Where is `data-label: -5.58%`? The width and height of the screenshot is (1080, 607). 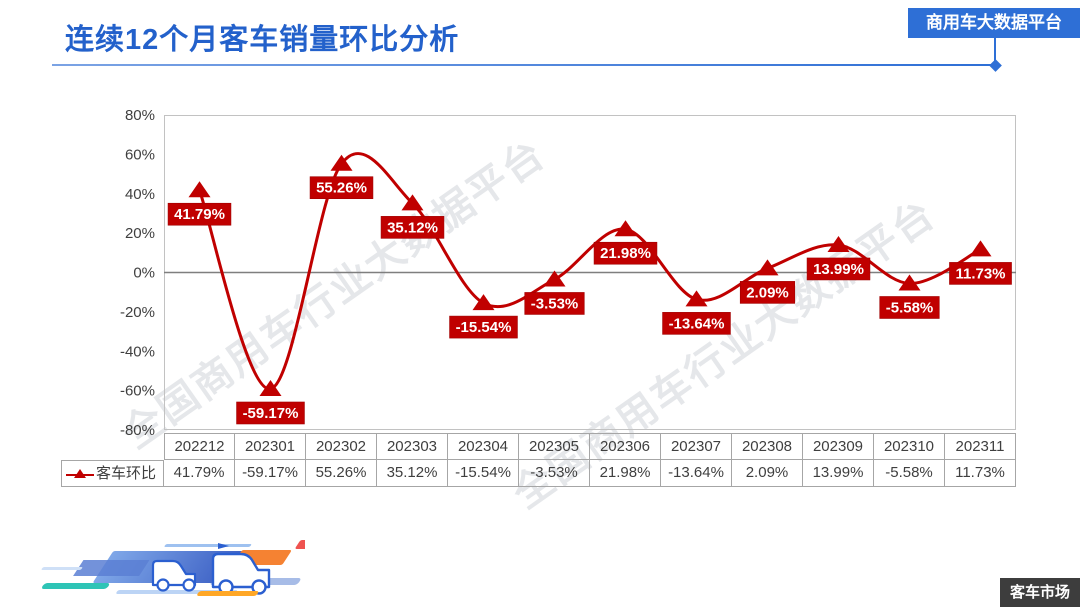 data-label: -5.58% is located at coordinates (909, 307).